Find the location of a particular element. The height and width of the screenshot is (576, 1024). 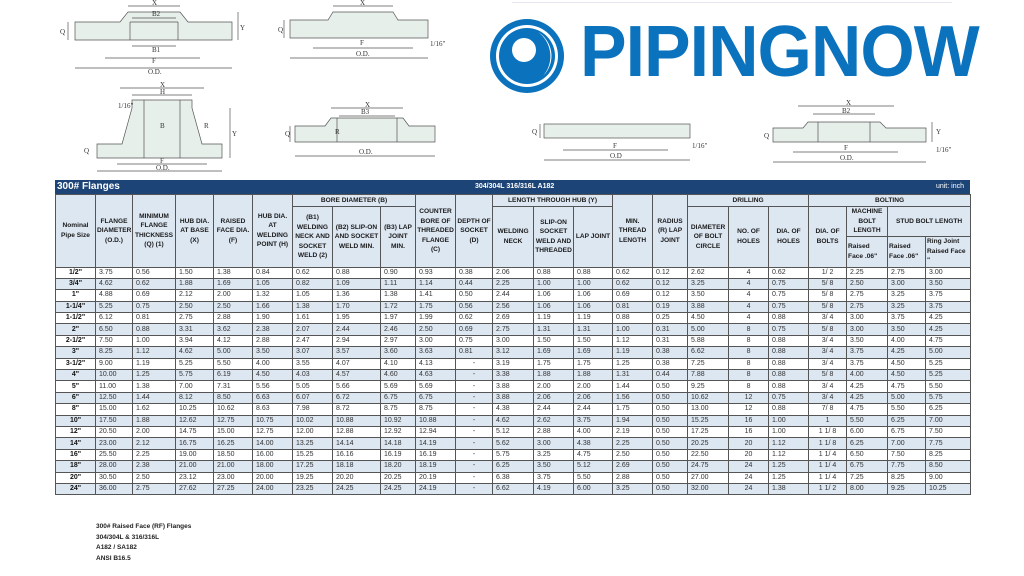

table-cell: 6.72 is located at coordinates (356, 398).